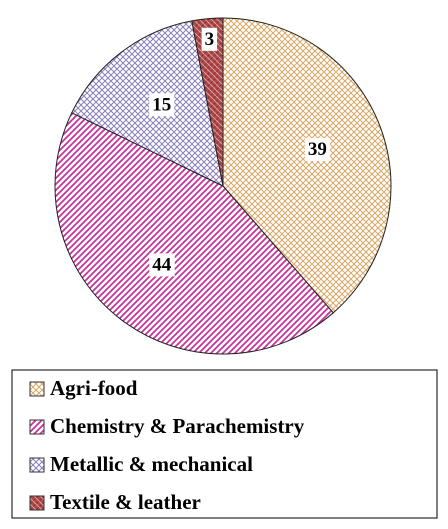 The height and width of the screenshot is (529, 448). What do you see at coordinates (94, 388) in the screenshot?
I see `legend-label: Agri-food` at bounding box center [94, 388].